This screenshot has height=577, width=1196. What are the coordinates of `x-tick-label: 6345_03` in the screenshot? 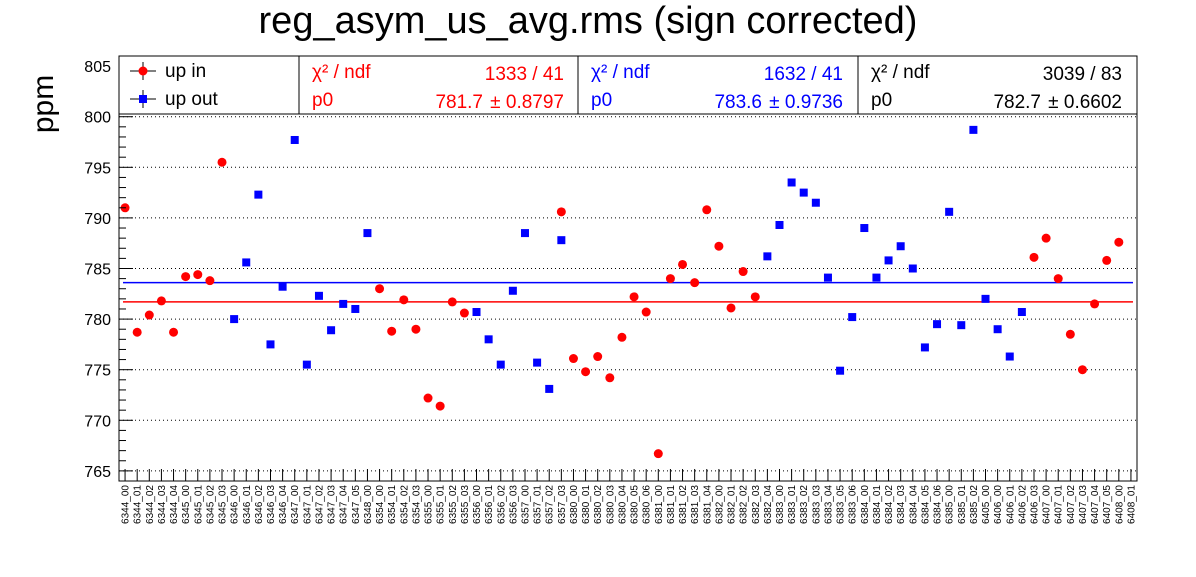 It's located at (223, 504).